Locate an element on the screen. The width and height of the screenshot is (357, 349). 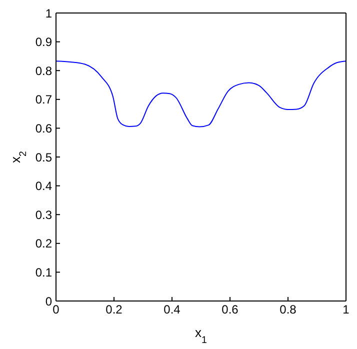
y-tick-label: 0.9 is located at coordinates (43, 42).